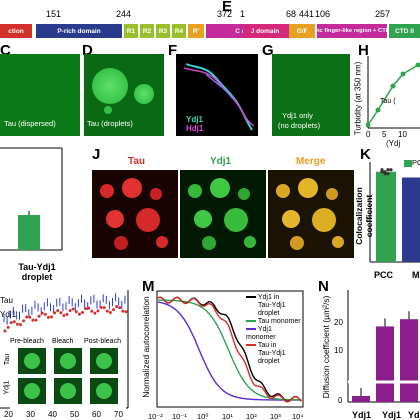  What do you see at coordinates (31, 199) in the screenshot?
I see `chart-i` at bounding box center [31, 199].